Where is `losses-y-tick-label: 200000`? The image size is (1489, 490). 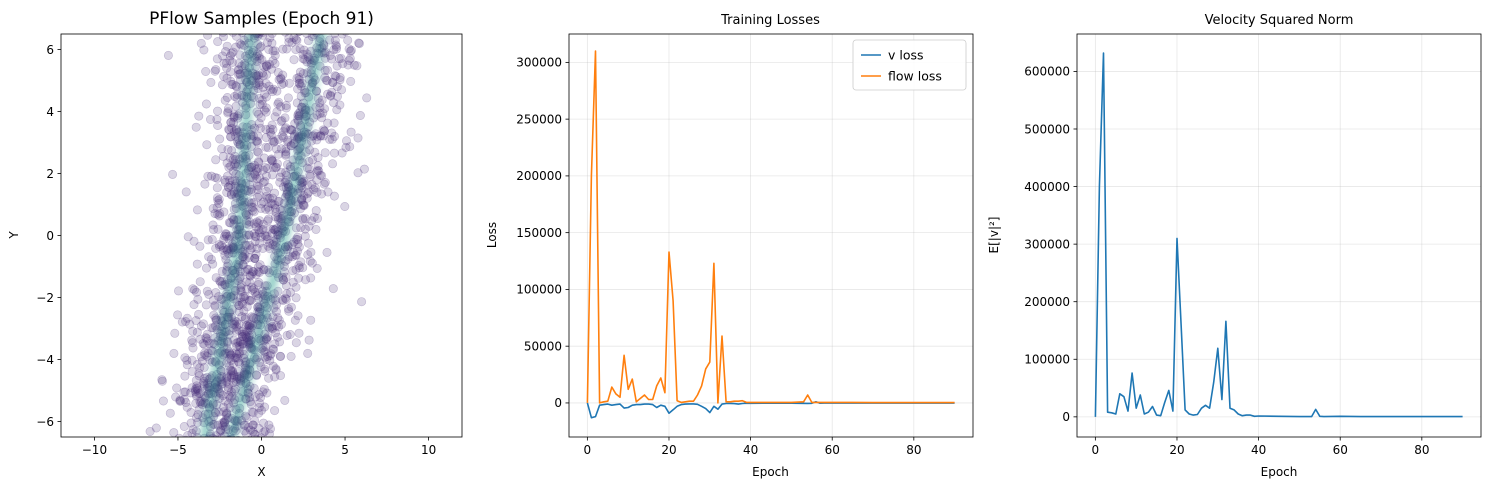 losses-y-tick-label: 200000 is located at coordinates (539, 176).